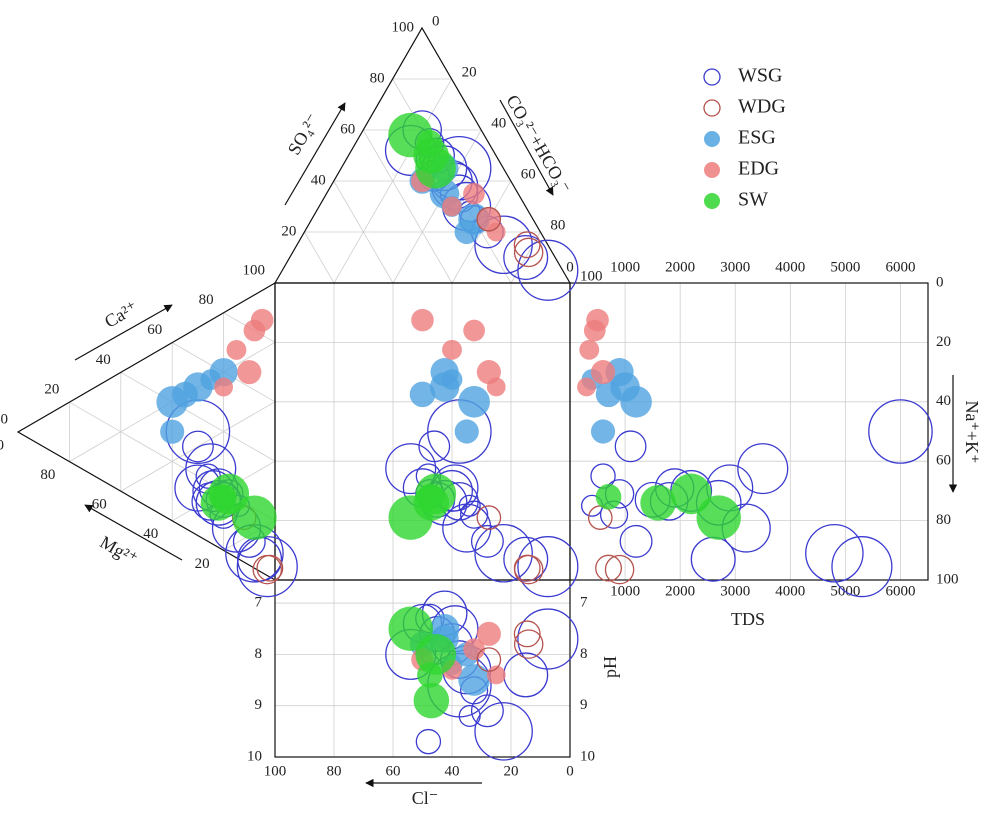 The image size is (984, 813). I want to click on legend-label: SW, so click(753, 200).